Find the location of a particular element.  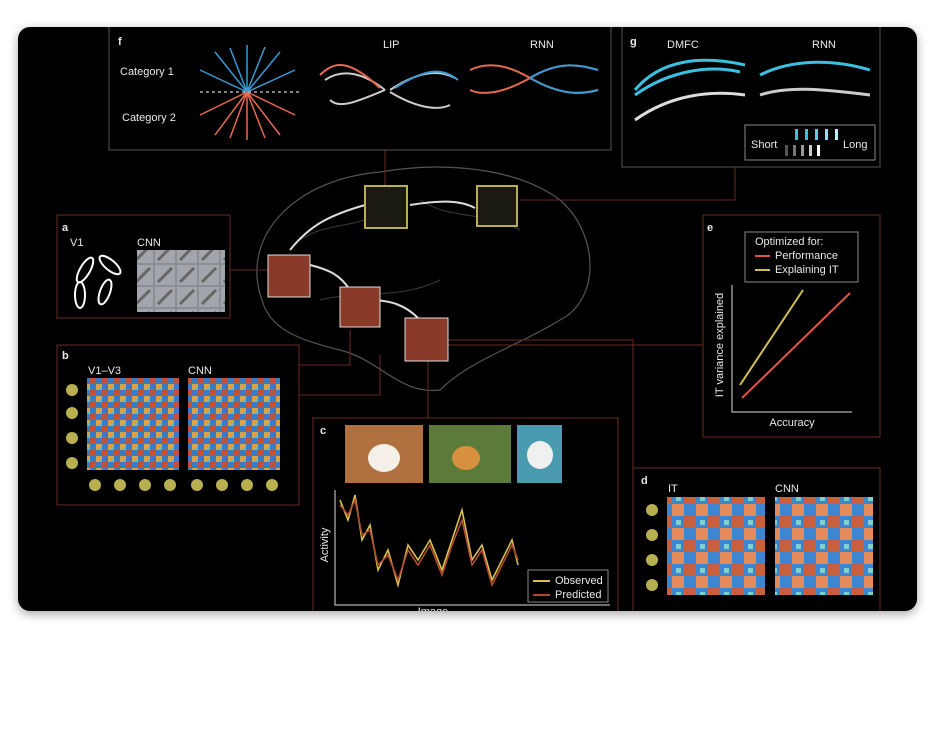

cnn-filters is located at coordinates (181, 281).